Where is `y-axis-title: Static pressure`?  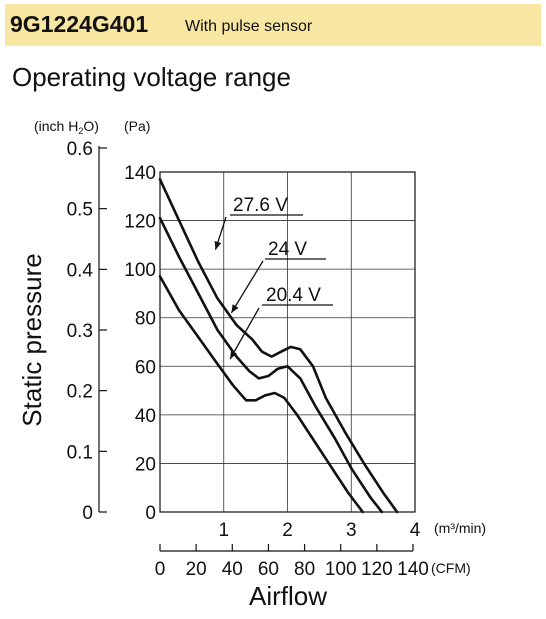
y-axis-title: Static pressure is located at coordinates (32, 339).